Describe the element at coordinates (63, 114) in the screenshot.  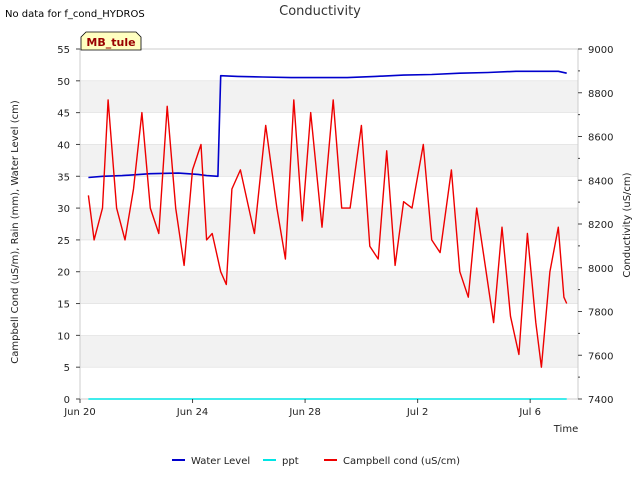
I see `left-tick-label: 45` at that location.